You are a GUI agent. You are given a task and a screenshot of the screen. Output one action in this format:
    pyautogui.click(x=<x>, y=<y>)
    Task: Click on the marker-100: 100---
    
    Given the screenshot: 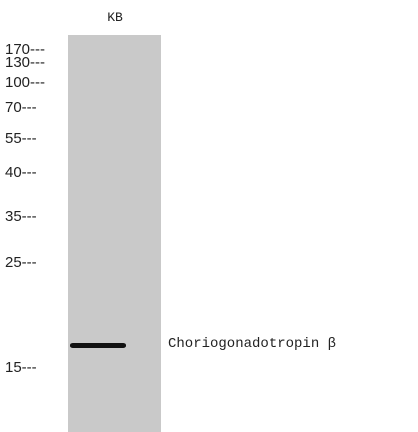 What is the action you would take?
    pyautogui.click(x=25, y=82)
    